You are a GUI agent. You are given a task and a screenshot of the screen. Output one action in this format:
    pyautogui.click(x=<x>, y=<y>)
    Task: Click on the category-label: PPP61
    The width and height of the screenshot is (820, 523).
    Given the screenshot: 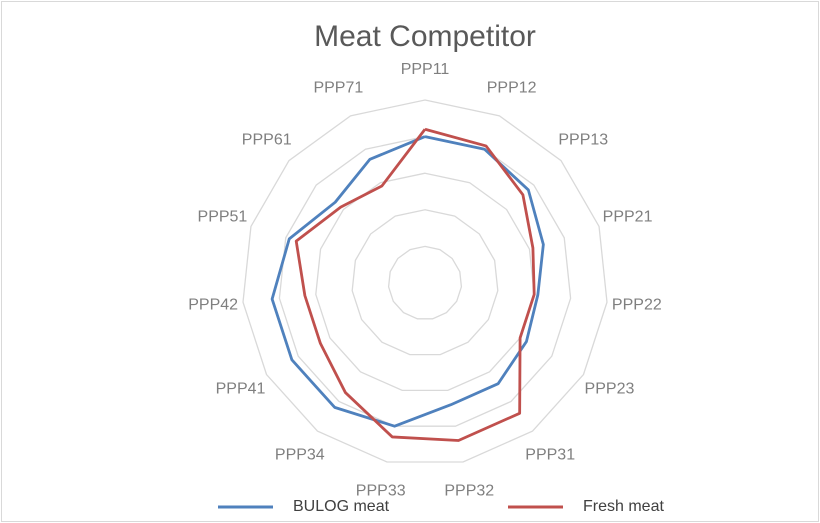 What is the action you would take?
    pyautogui.click(x=267, y=140)
    